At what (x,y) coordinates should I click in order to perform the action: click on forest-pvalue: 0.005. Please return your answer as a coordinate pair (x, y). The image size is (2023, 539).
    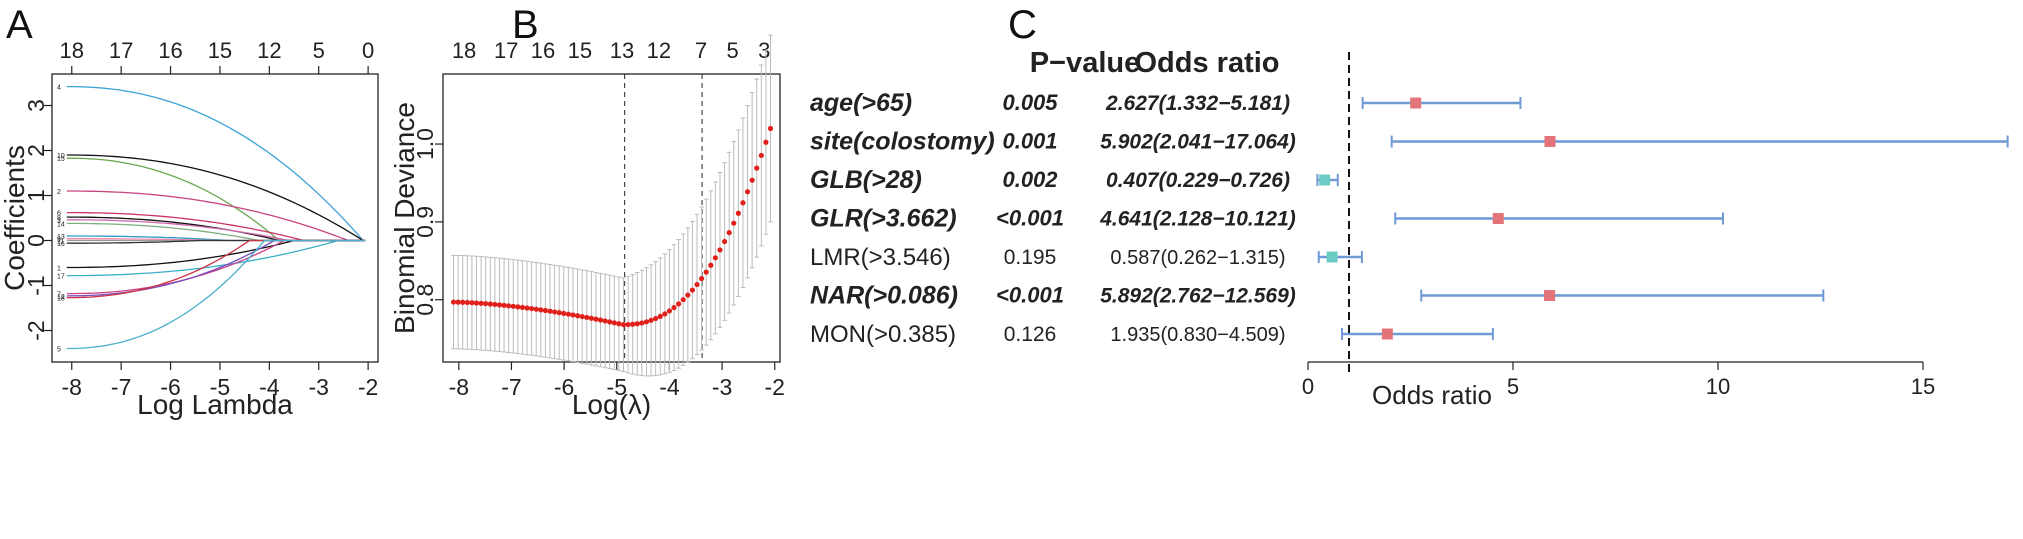
    Looking at the image, I should click on (1030, 102).